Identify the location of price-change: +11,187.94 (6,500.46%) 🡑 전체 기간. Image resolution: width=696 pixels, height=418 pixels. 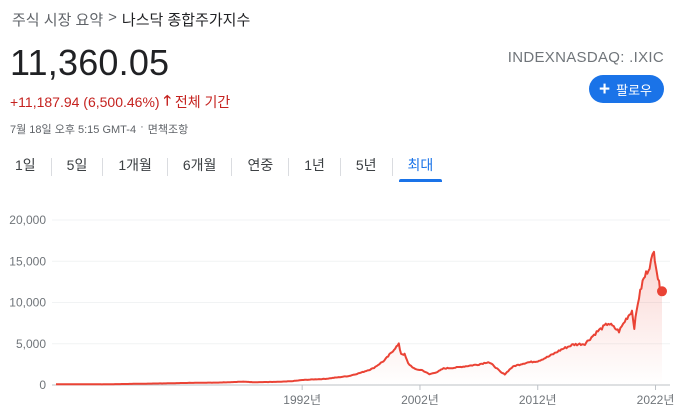
(120, 102).